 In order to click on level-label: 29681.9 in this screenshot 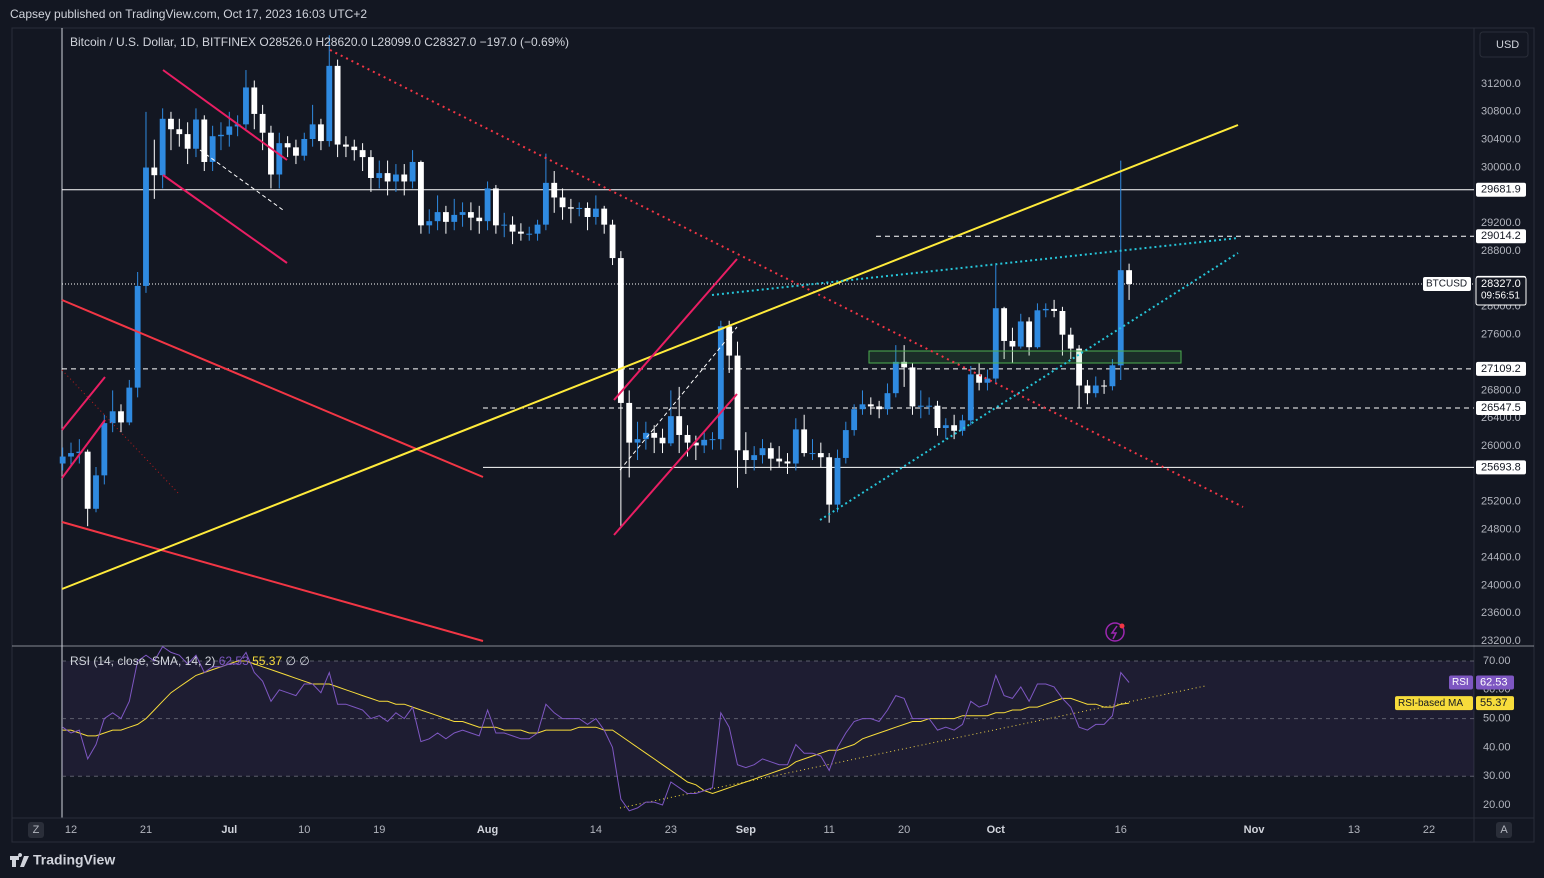, I will do `click(1501, 190)`.